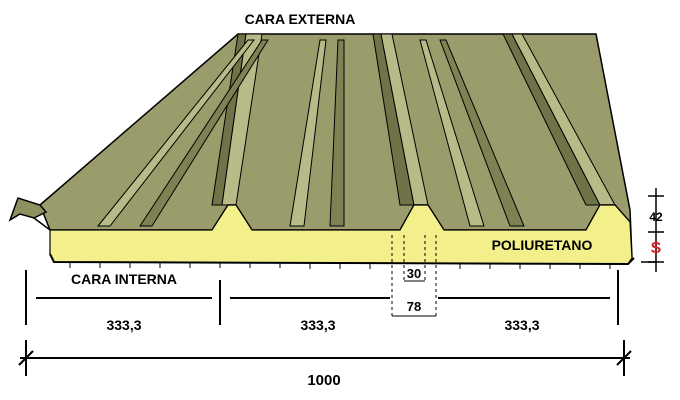 This screenshot has width=680, height=400. Describe the element at coordinates (322, 297) in the screenshot. I see `module-dimension-lines` at that location.